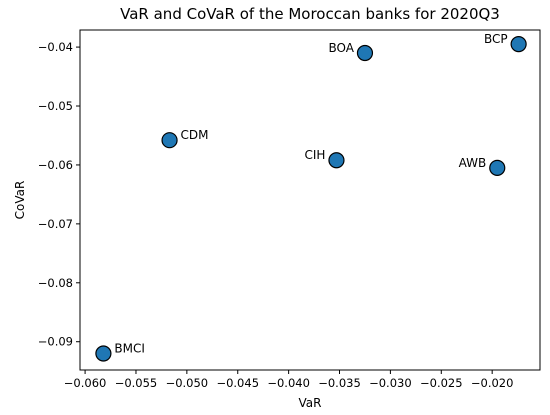 The image size is (550, 415). What do you see at coordinates (315, 155) in the screenshot?
I see `point-label-cih: CIH` at bounding box center [315, 155].